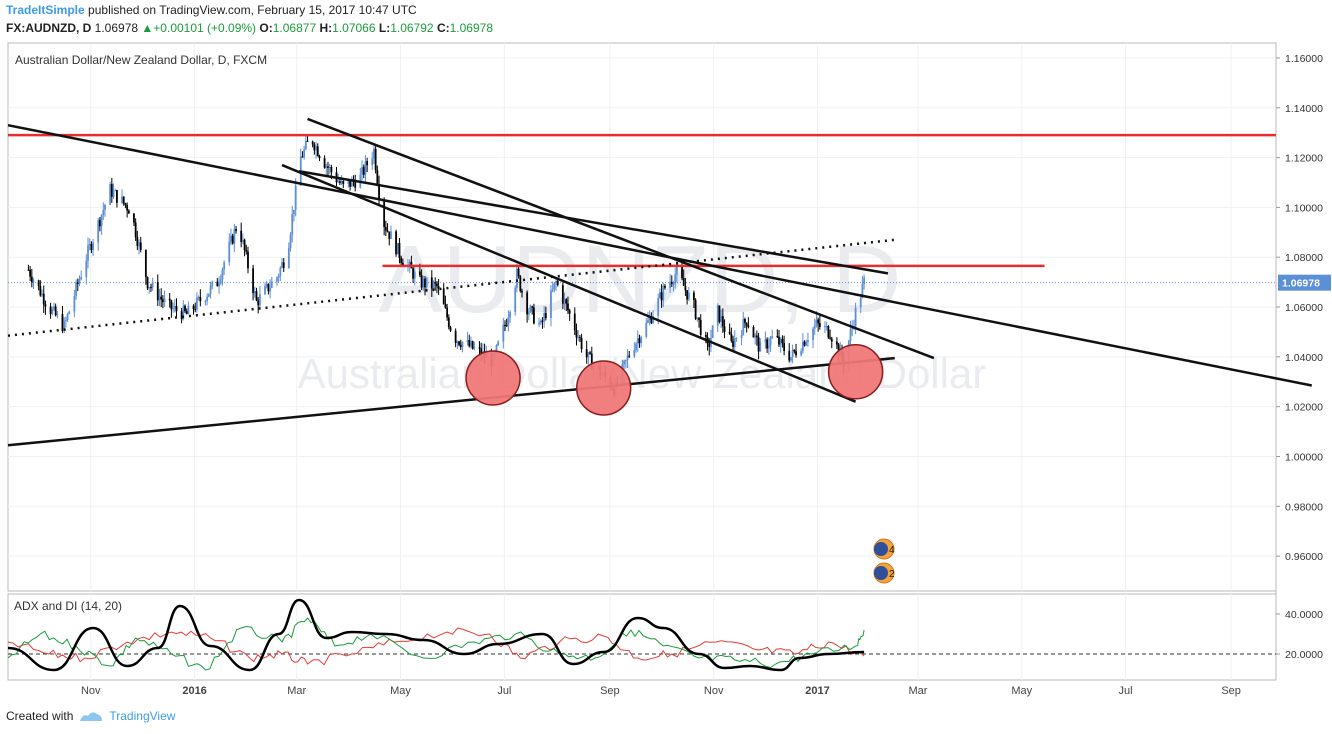  What do you see at coordinates (1304, 159) in the screenshot?
I see `price-tick-label: 1.12000` at bounding box center [1304, 159].